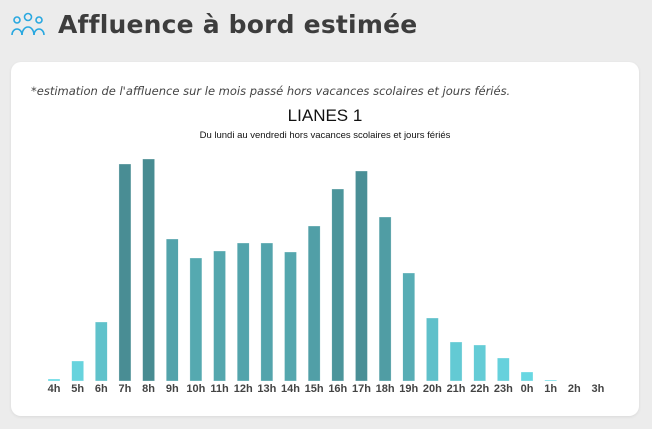  I want to click on bar-13h, so click(267, 312).